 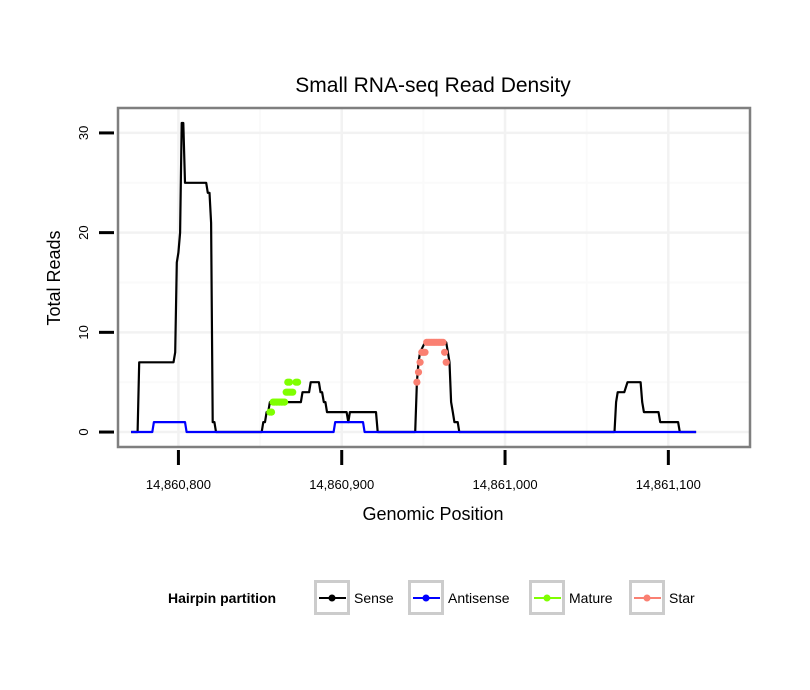 I want to click on x-axis-title: Genomic Position, so click(x=432, y=514).